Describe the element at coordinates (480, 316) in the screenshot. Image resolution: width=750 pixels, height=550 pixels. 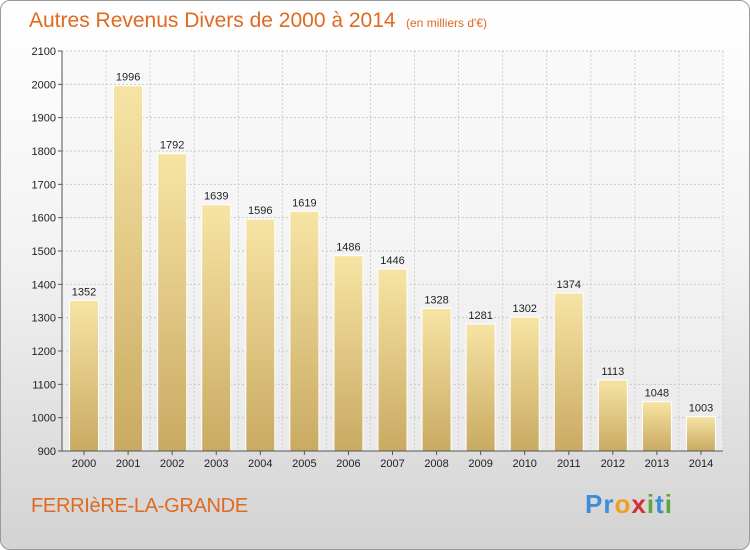
I see `bar-value-label: 1281` at that location.